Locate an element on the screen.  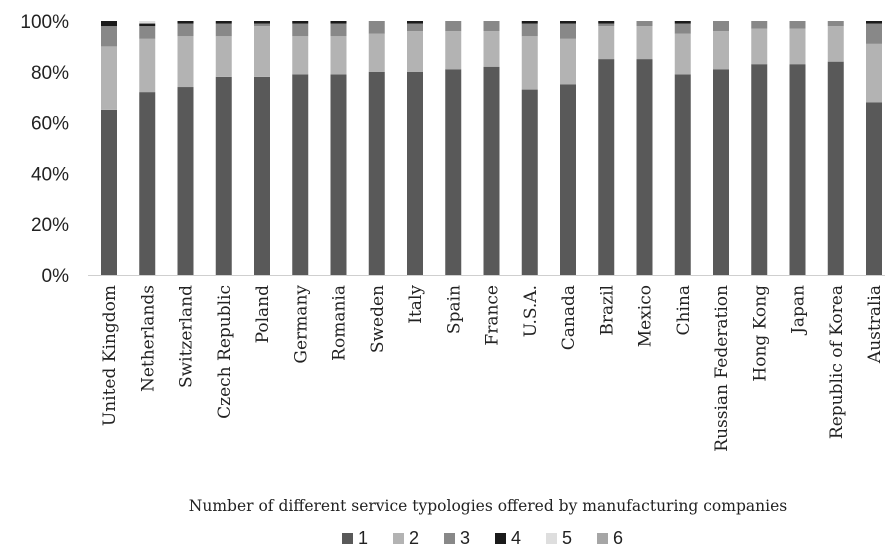
legend-label: 3 is located at coordinates (465, 538).